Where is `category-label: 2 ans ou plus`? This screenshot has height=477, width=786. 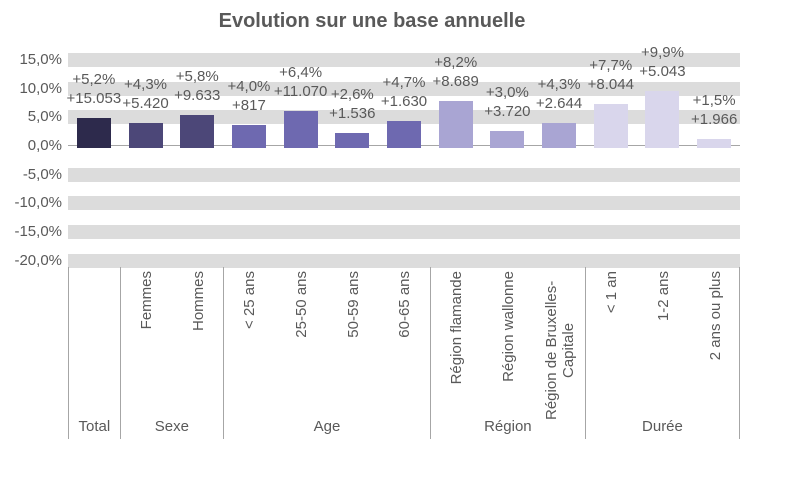 category-label: 2 ans ou plus is located at coordinates (715, 316).